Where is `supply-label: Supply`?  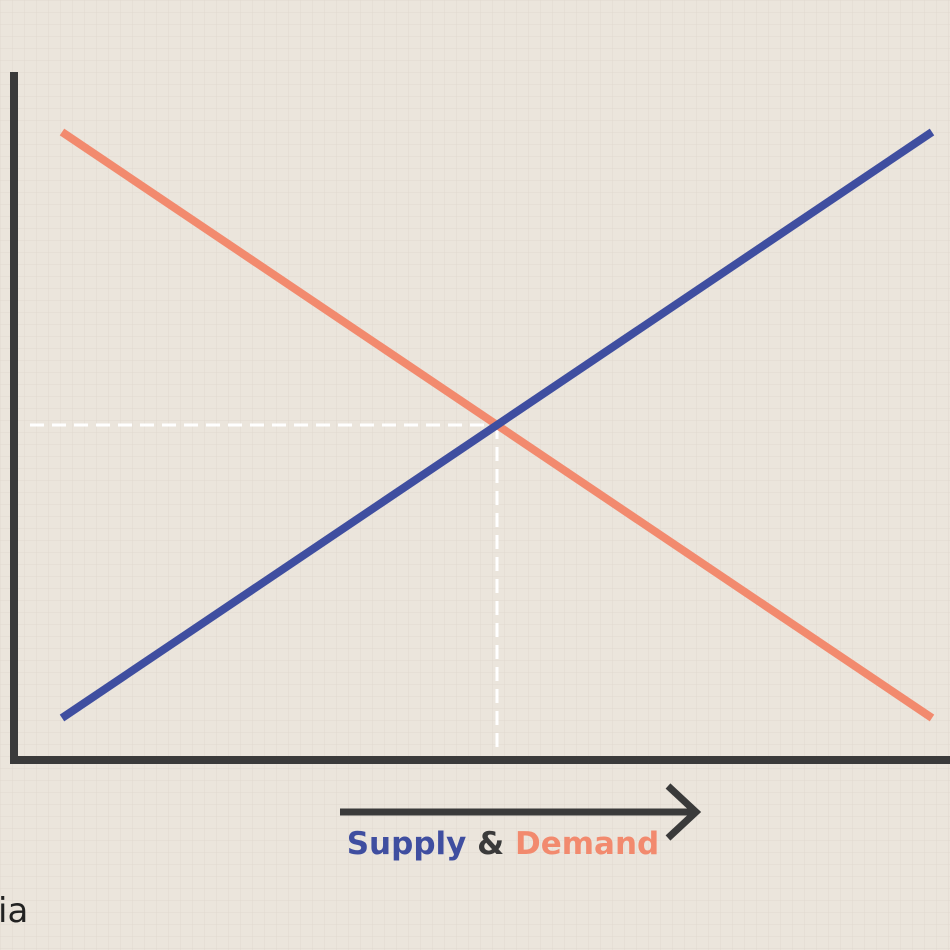
supply-label: Supply is located at coordinates (407, 844).